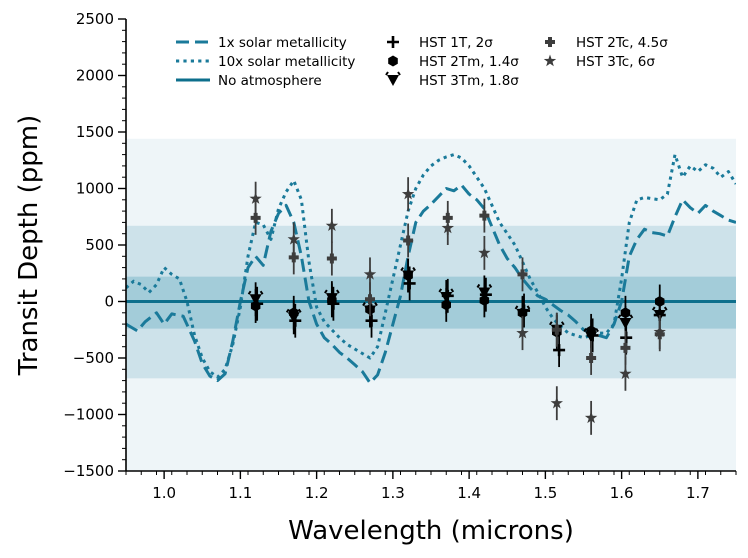  What do you see at coordinates (317, 493) in the screenshot?
I see `x-tick-label: 1.2` at bounding box center [317, 493].